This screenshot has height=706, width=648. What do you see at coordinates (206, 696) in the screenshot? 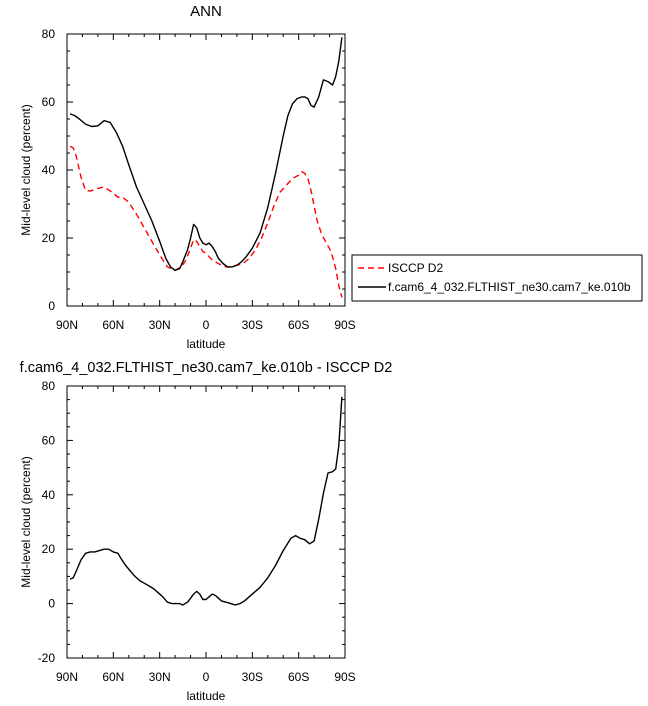
I see `bottom-x-axis-label: latitude` at bounding box center [206, 696].